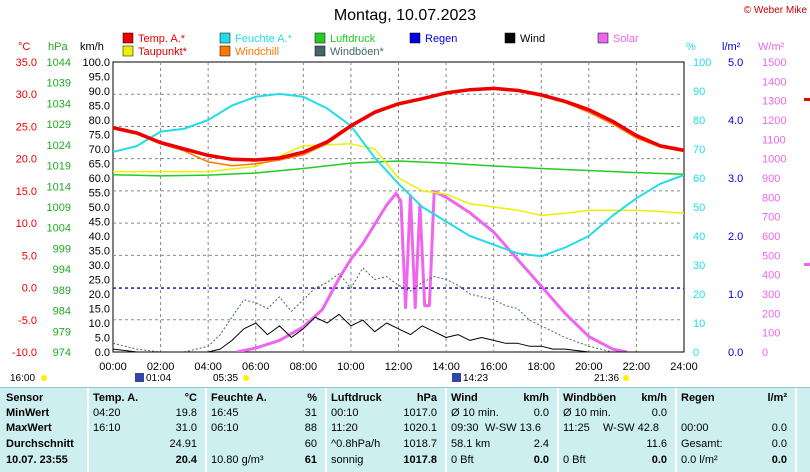  What do you see at coordinates (28, 413) in the screenshot?
I see `row-label: MinWert` at bounding box center [28, 413].